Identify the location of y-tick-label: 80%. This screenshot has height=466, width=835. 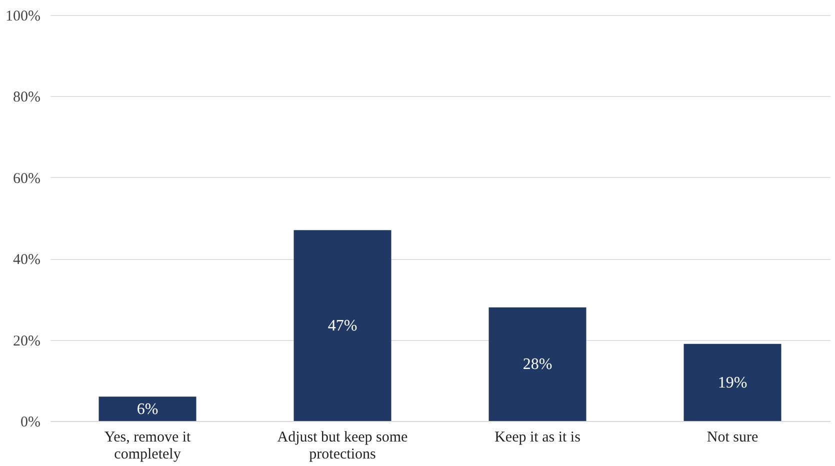
(26, 98).